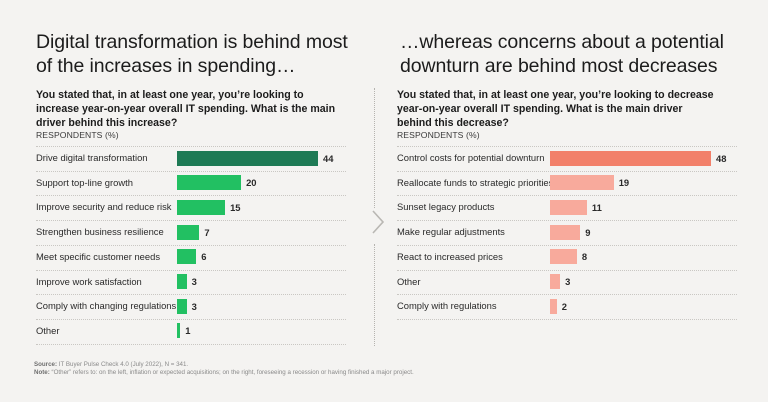 The width and height of the screenshot is (768, 402). What do you see at coordinates (84, 182) in the screenshot?
I see `left-category-label: Support top-line growth` at bounding box center [84, 182].